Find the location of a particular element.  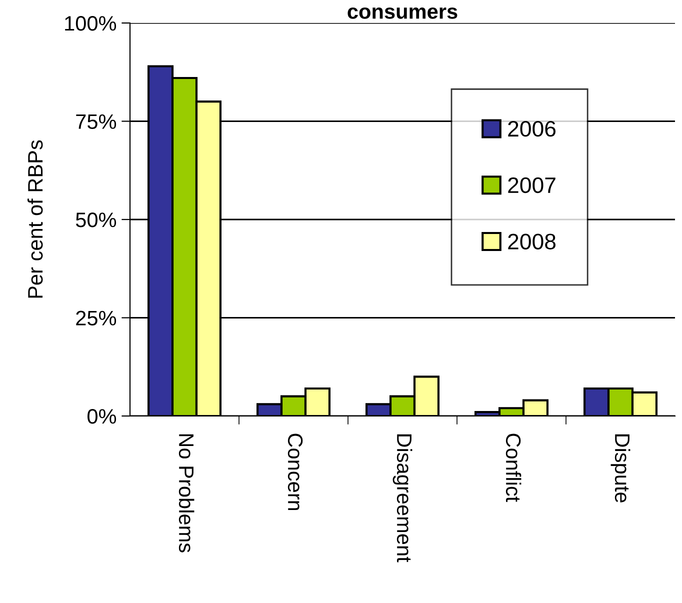

x-tick-label: Dispute is located at coordinates (620, 468).